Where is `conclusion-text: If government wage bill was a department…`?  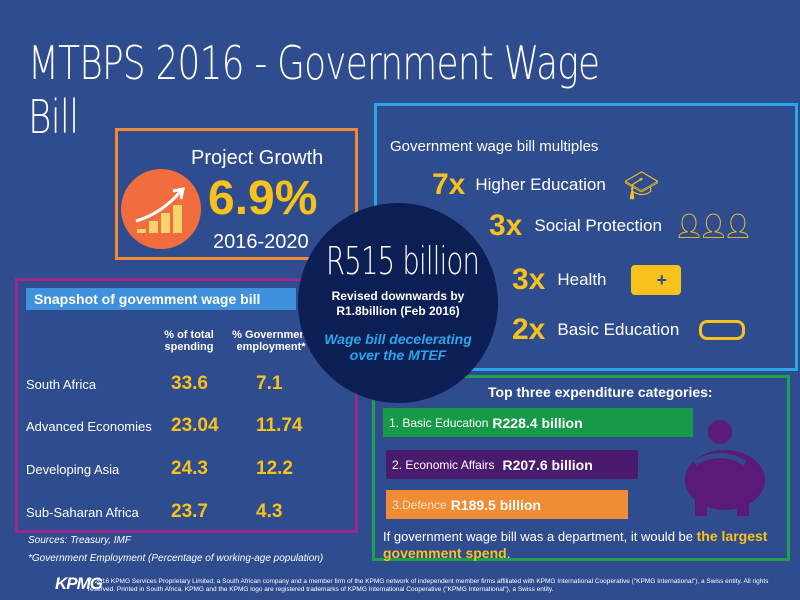
conclusion-text: If government wage bill was a department… is located at coordinates (585, 545).